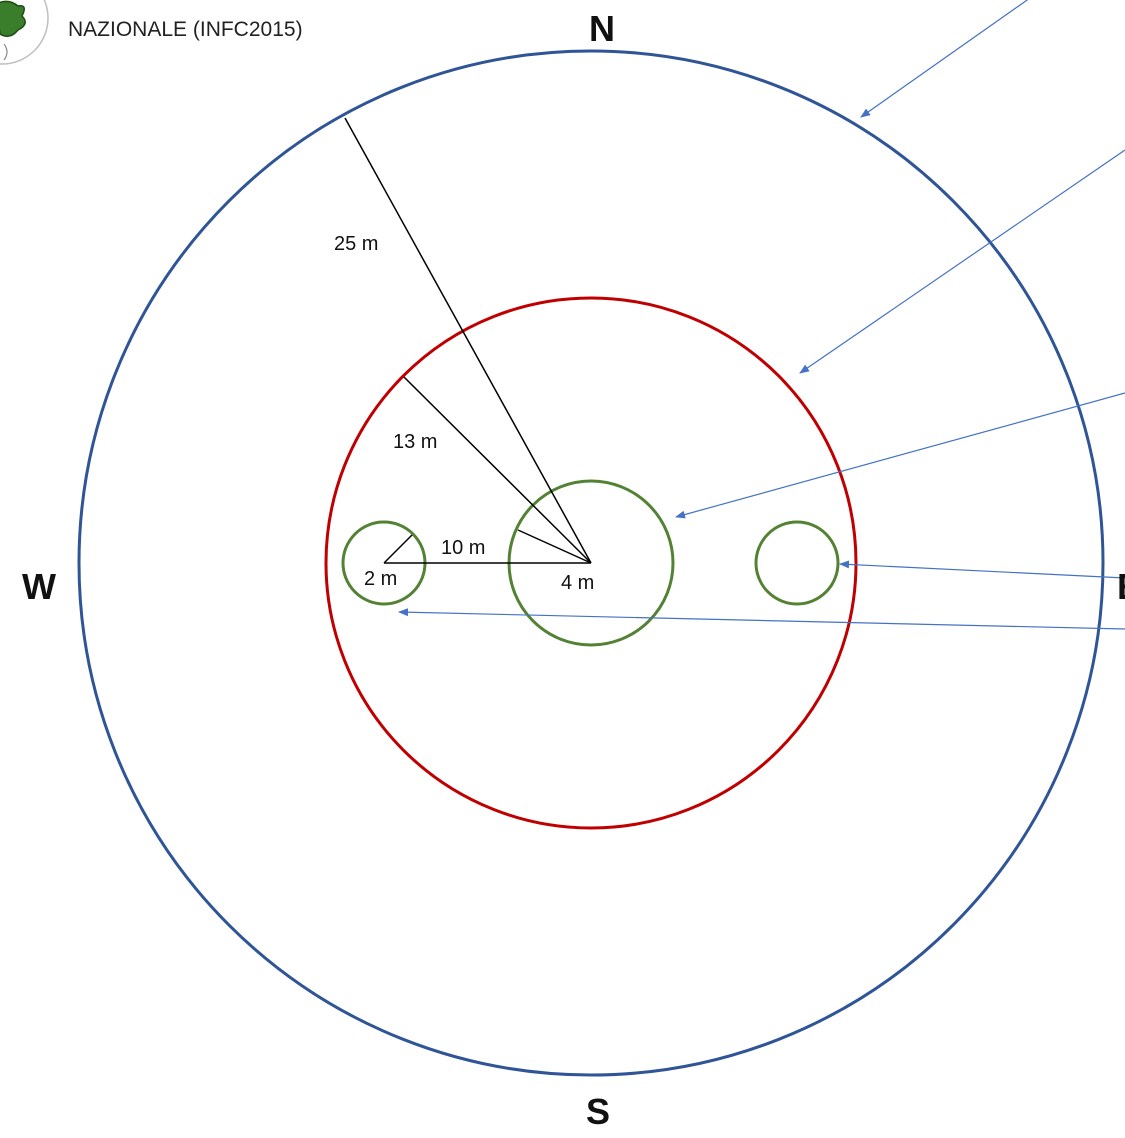 The height and width of the screenshot is (1138, 1125). What do you see at coordinates (24, 32) in the screenshot?
I see `green-seal-logo-icon` at bounding box center [24, 32].